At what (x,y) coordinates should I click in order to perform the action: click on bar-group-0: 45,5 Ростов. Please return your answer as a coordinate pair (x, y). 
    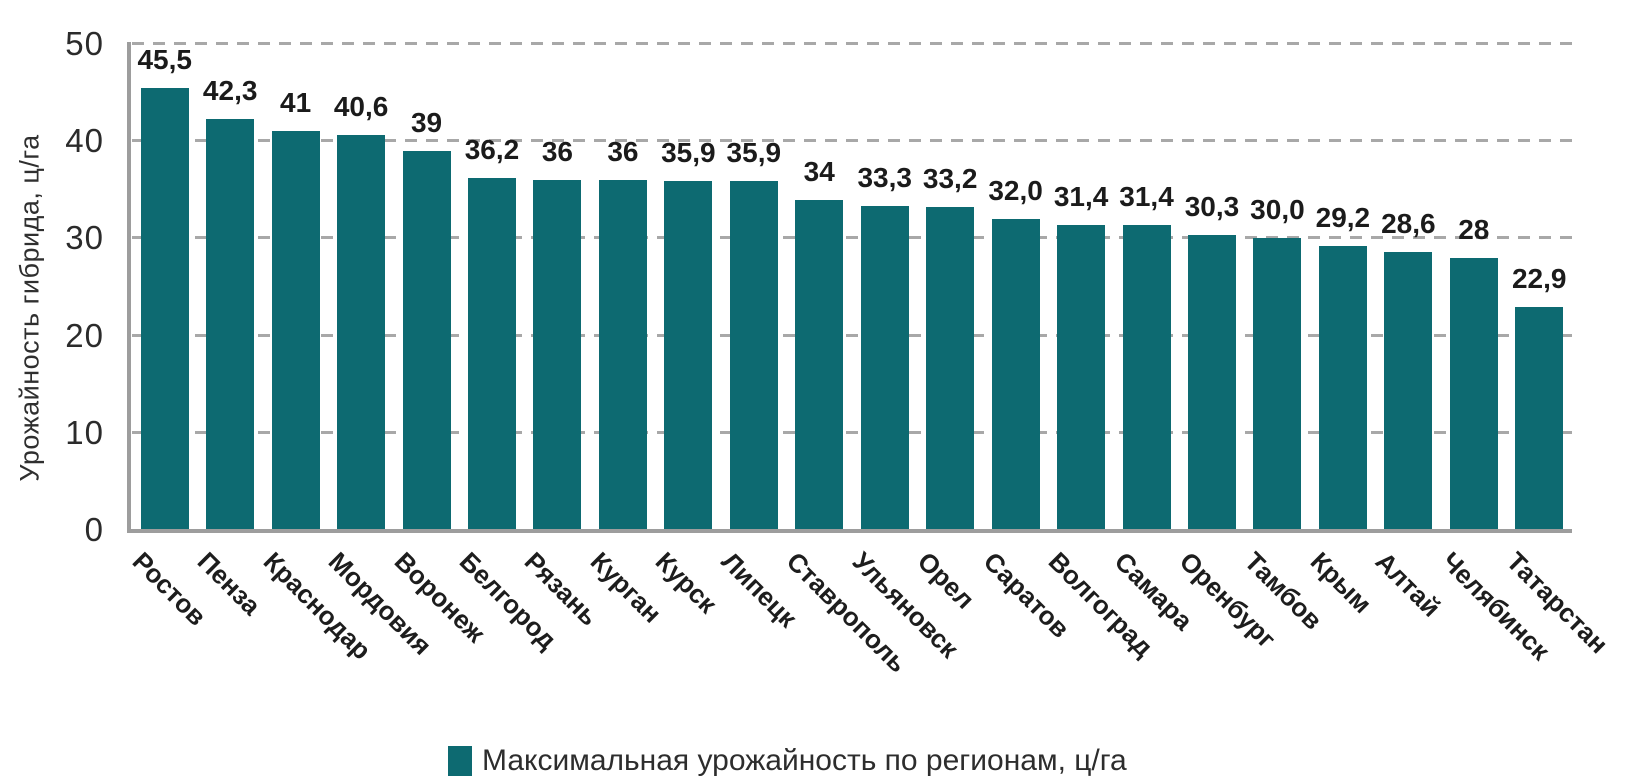
    Looking at the image, I should click on (170, 337).